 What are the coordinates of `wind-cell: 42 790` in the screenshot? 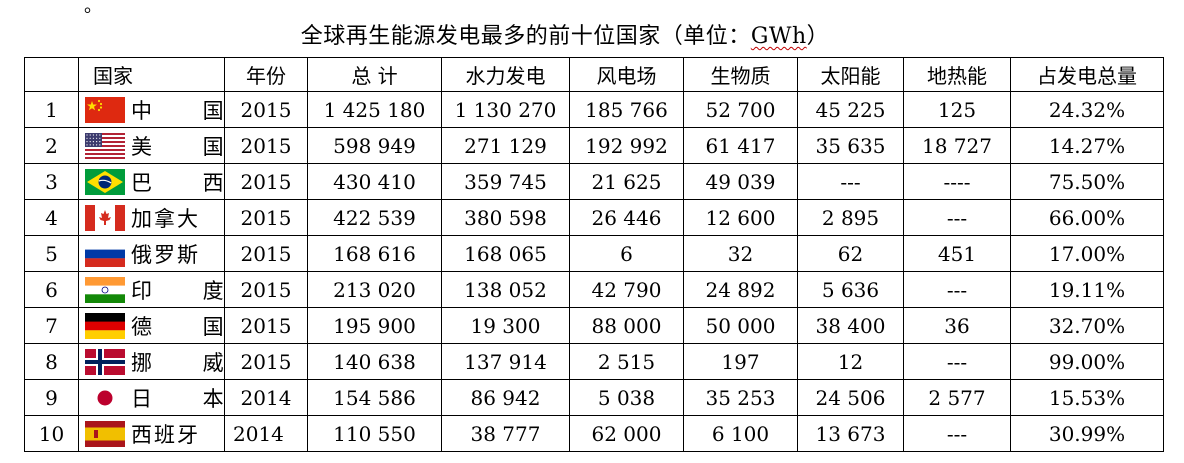 It's located at (626, 289).